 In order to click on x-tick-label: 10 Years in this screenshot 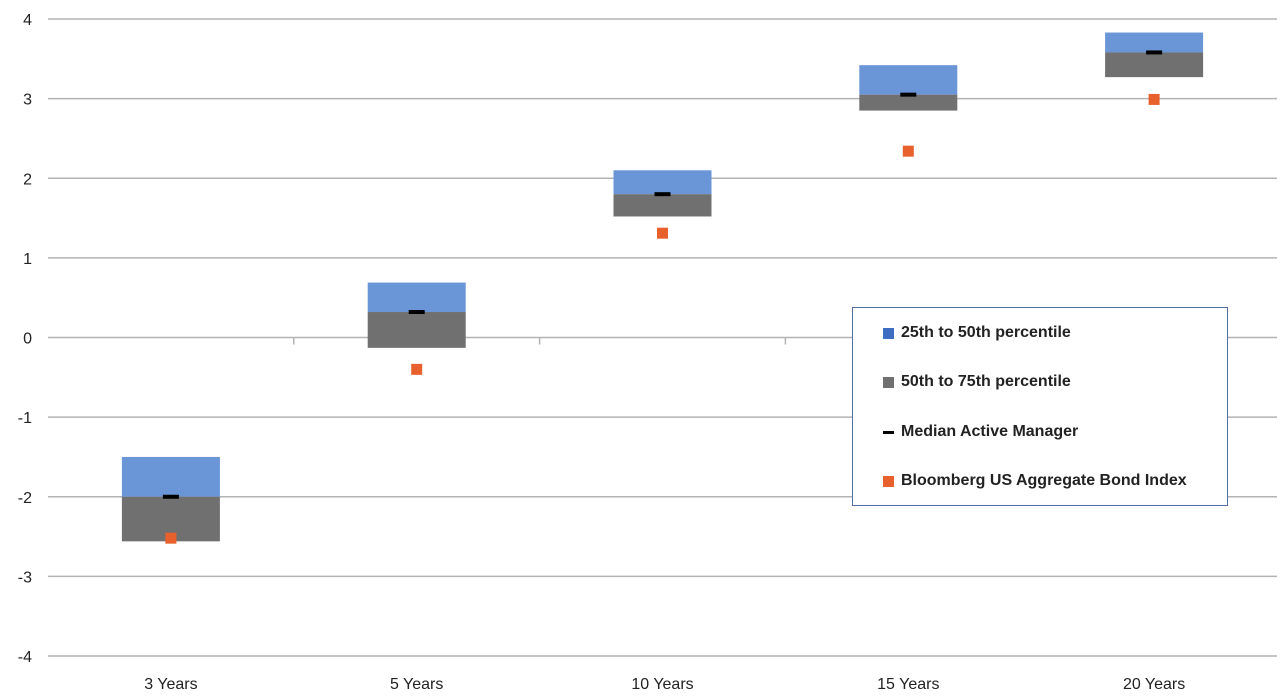, I will do `click(662, 684)`.